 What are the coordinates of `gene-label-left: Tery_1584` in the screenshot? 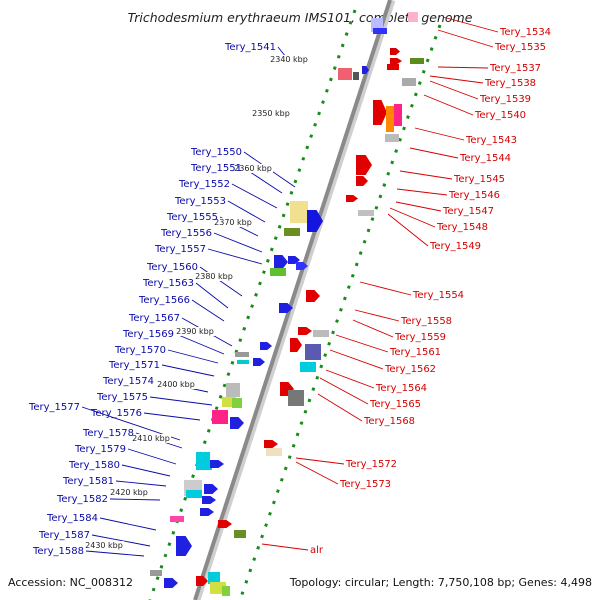 It's located at (72, 518).